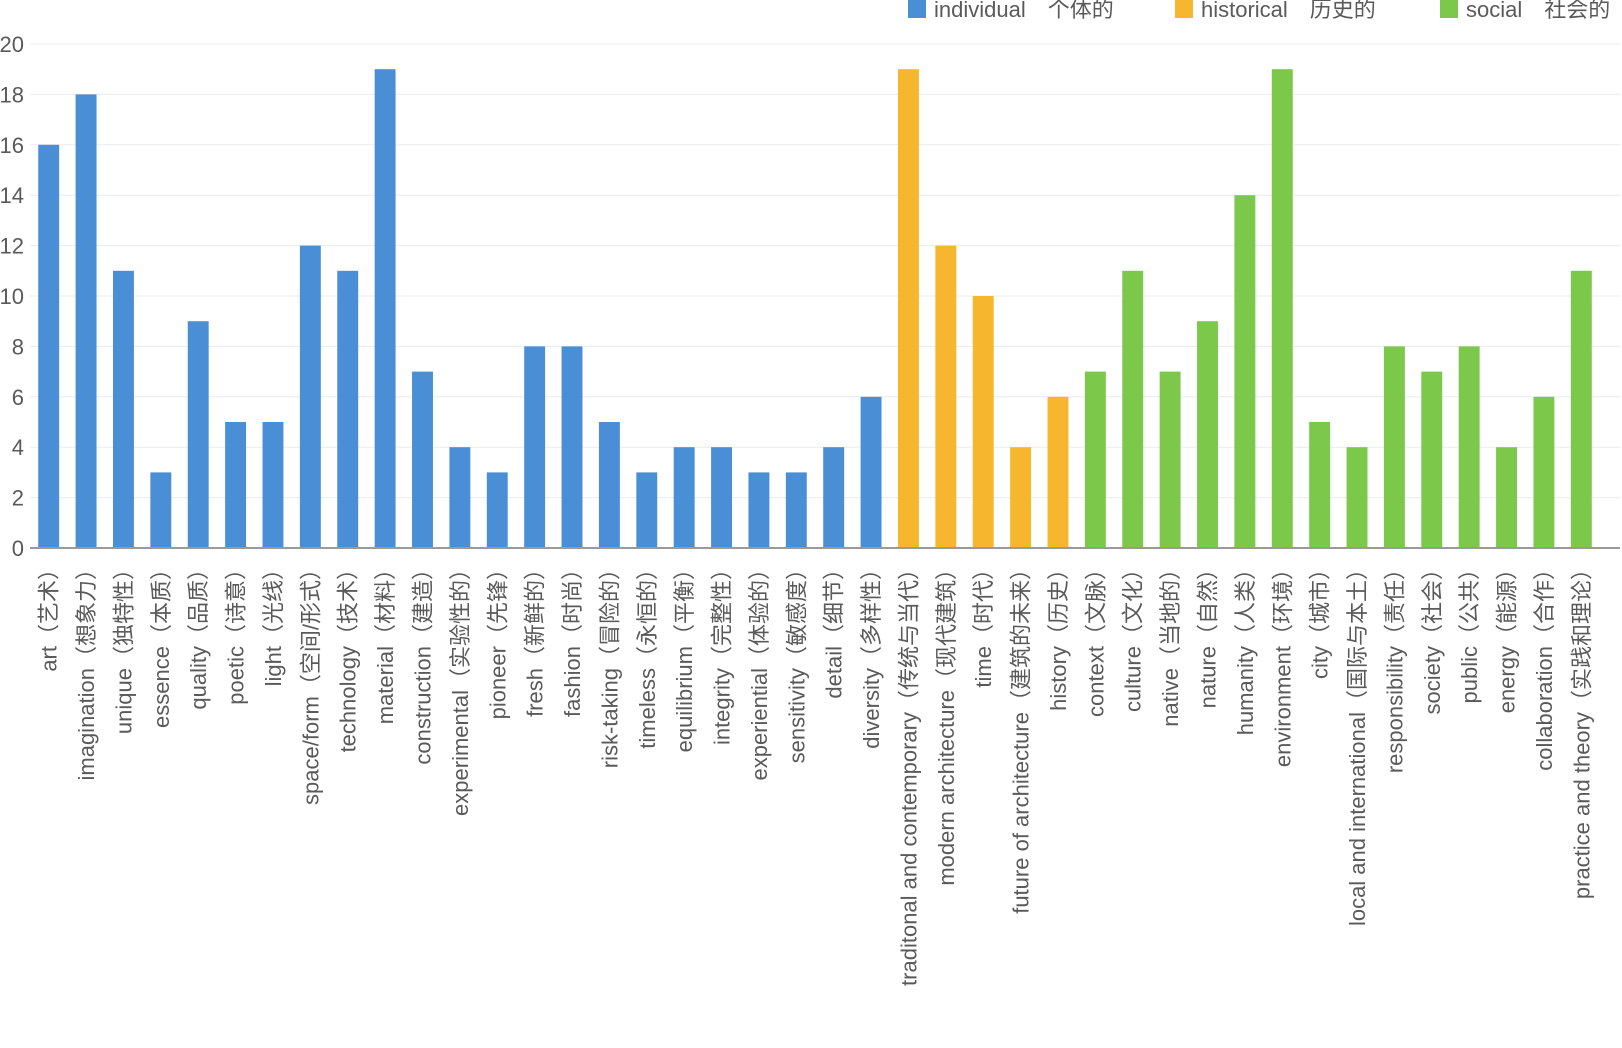 The height and width of the screenshot is (1048, 1622). I want to click on x-tick-label: society（社会）, so click(1432, 636).